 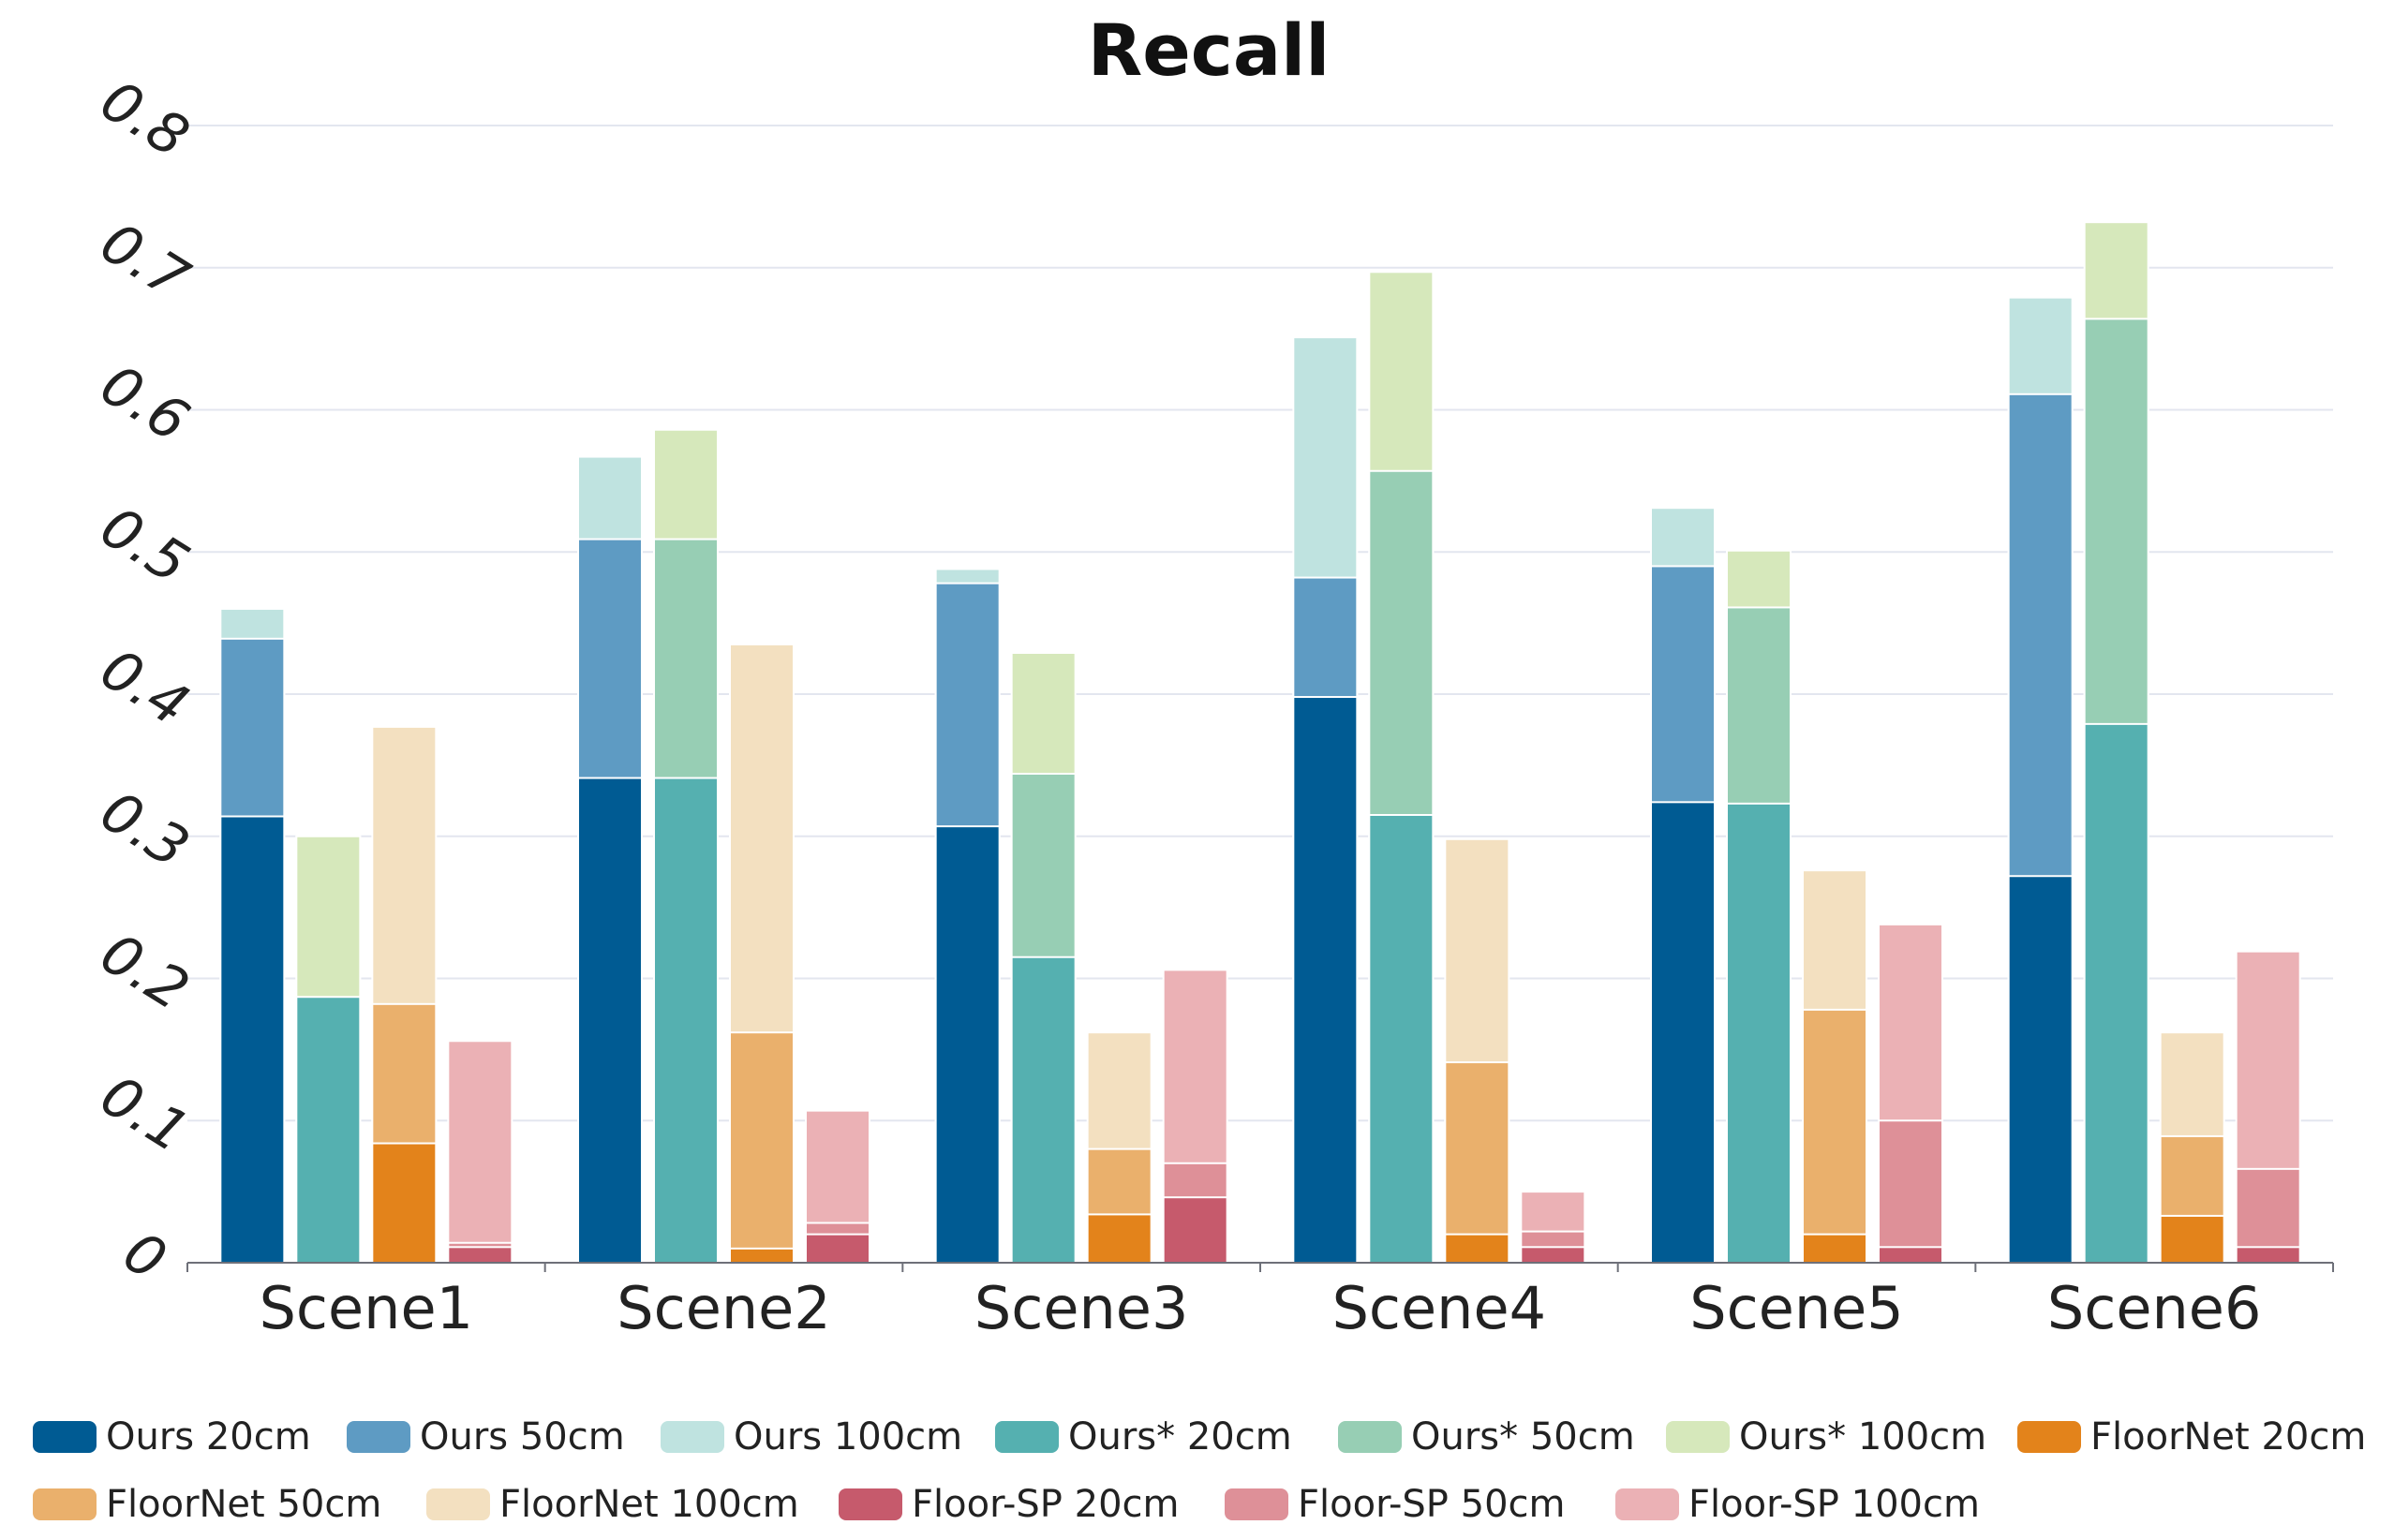 I want to click on legend-item-ours-star-20cm: Ours* 20cm, so click(x=1143, y=1437).